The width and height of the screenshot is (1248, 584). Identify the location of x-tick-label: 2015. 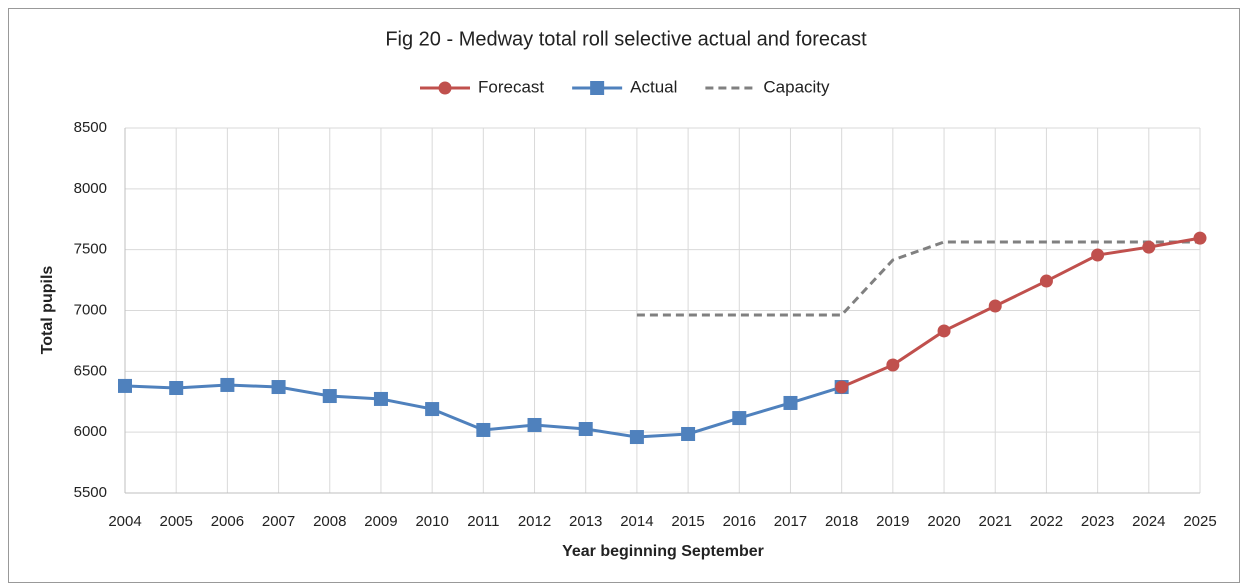
(687, 521).